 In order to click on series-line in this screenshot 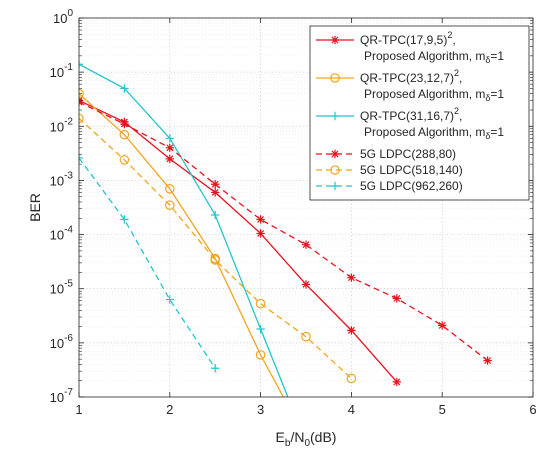, I will do `click(147, 263)`.